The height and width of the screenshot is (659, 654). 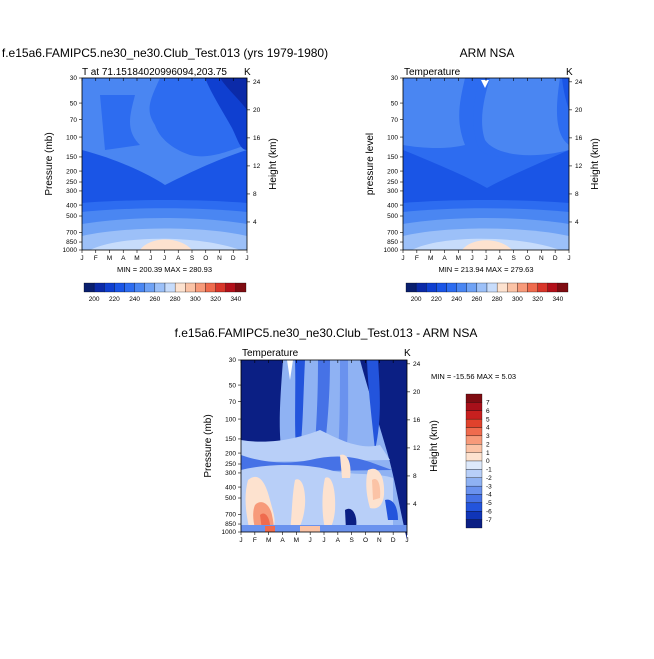 What do you see at coordinates (537, 299) in the screenshot?
I see `colorbar-label: 320` at bounding box center [537, 299].